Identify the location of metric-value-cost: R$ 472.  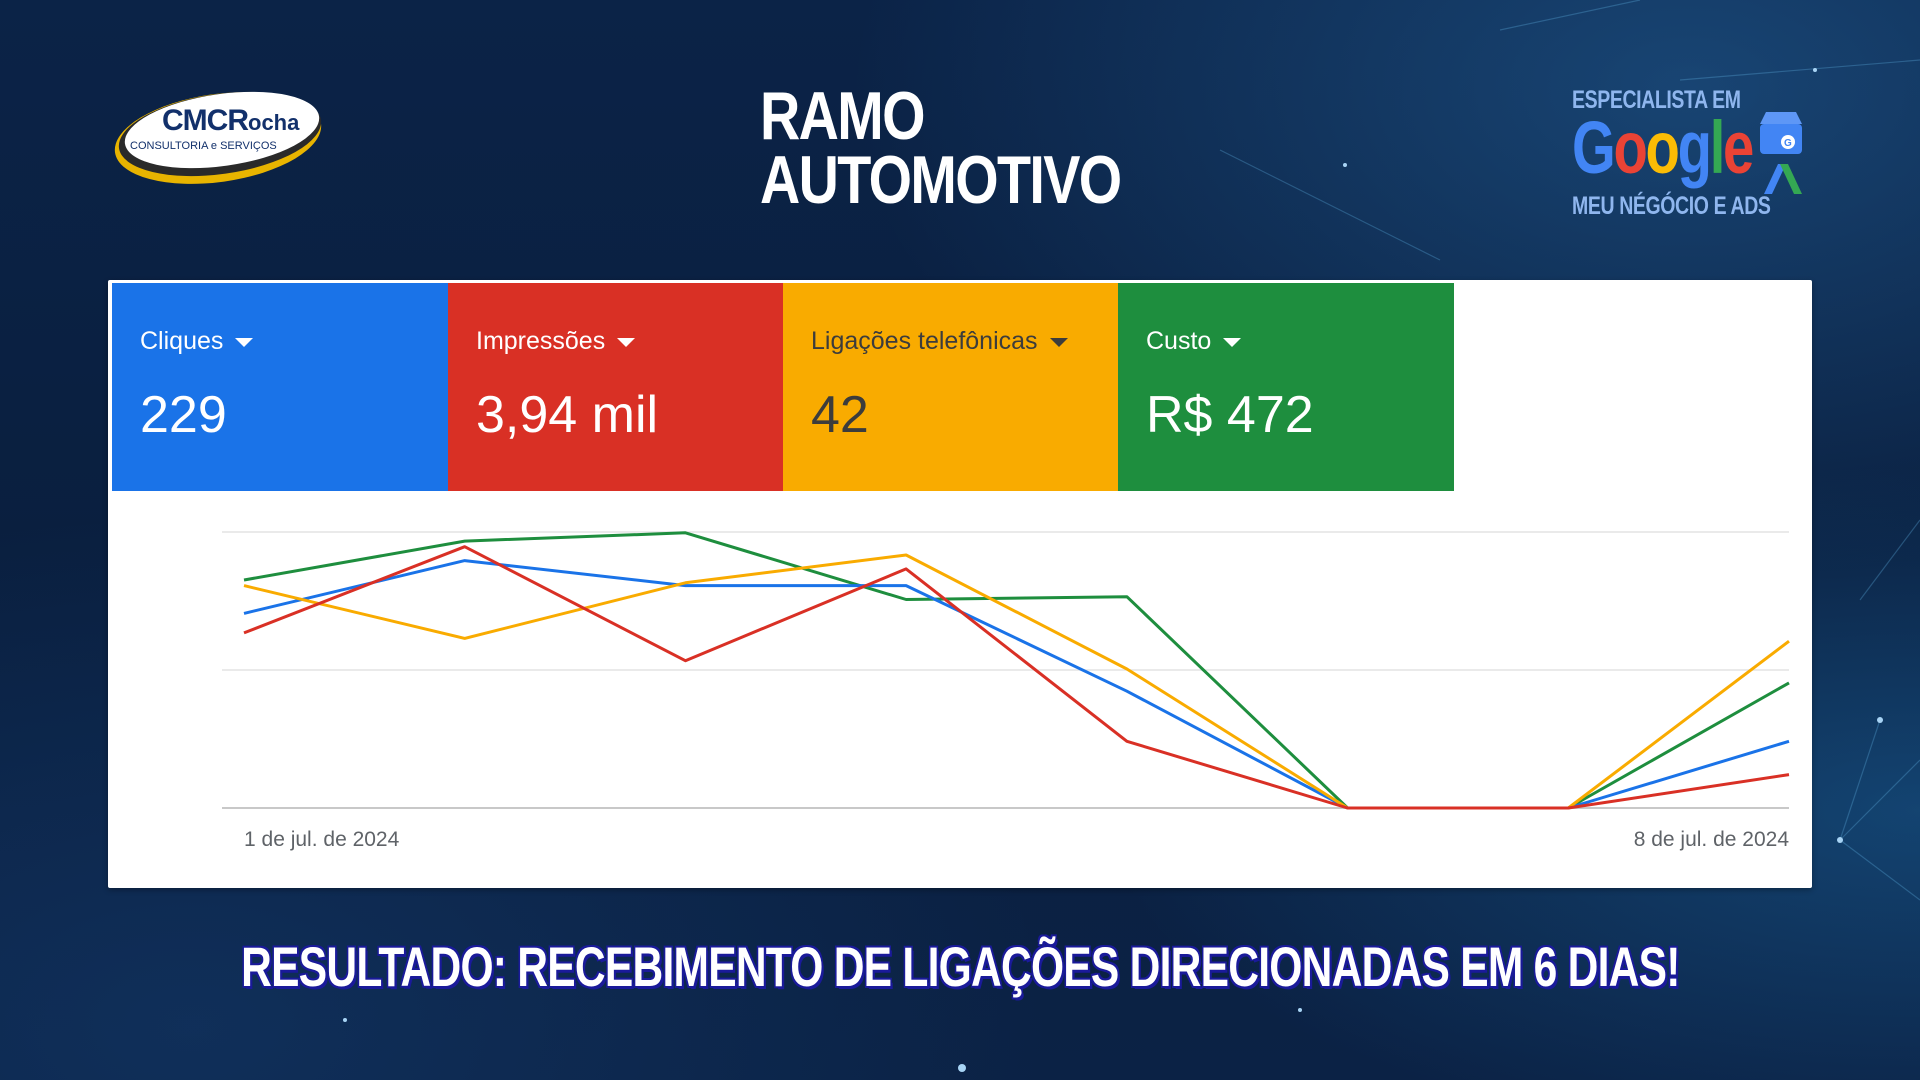
(1230, 415).